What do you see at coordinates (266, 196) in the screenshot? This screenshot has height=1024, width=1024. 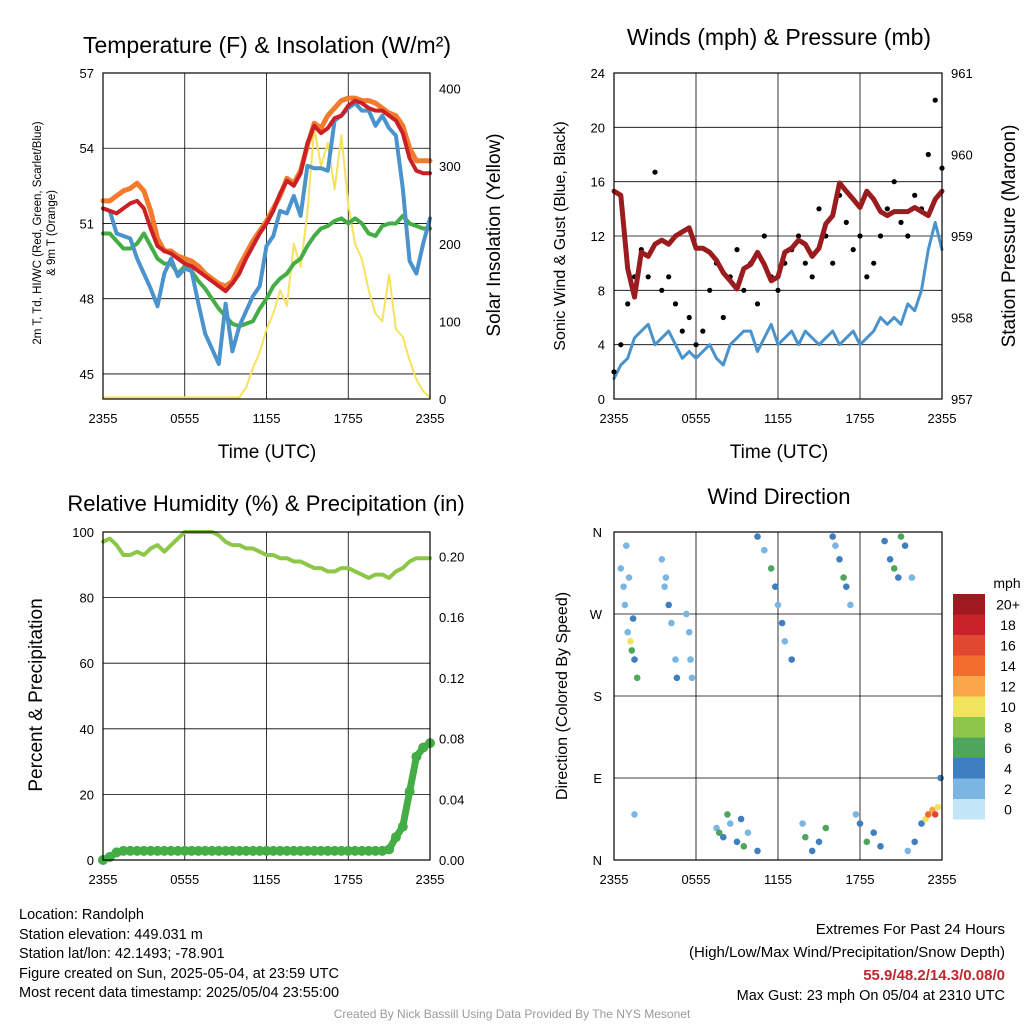 I see `temperature-2m-line` at bounding box center [266, 196].